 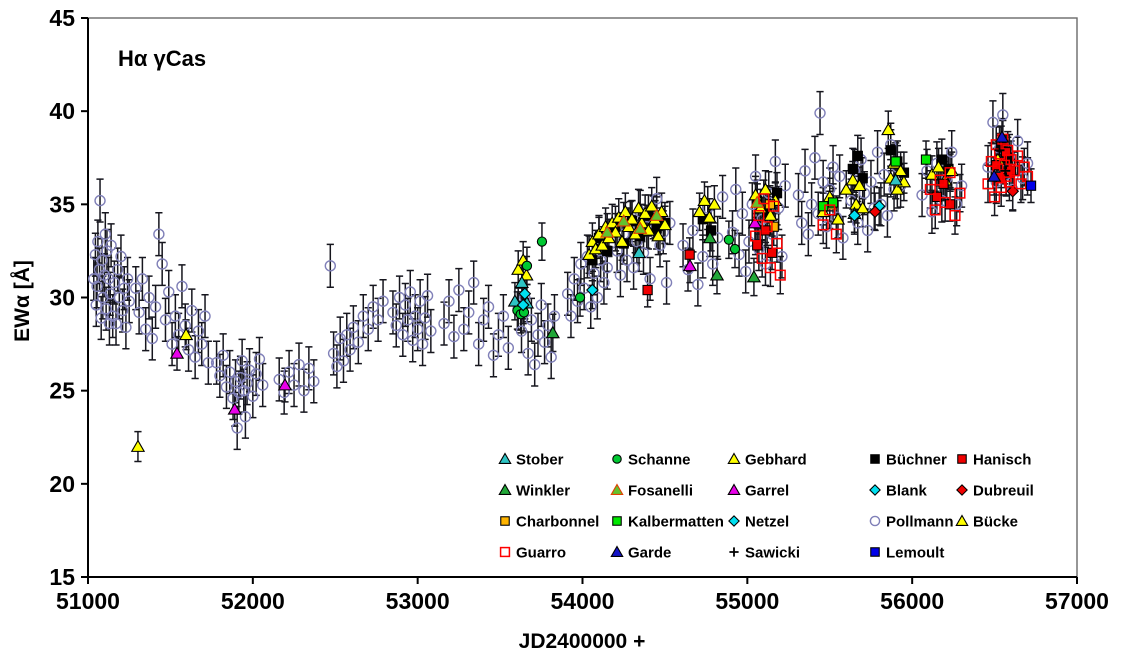 What do you see at coordinates (88, 601) in the screenshot?
I see `x-tick-label: 51000` at bounding box center [88, 601].